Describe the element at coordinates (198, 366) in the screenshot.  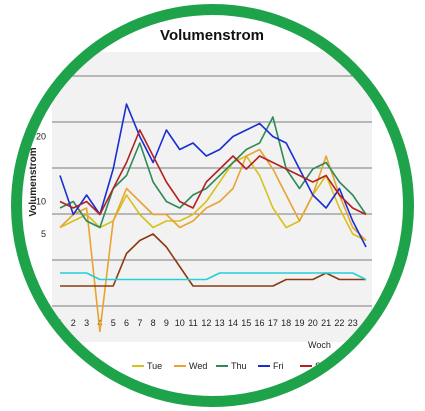
I see `legend-entry: Wed` at that location.